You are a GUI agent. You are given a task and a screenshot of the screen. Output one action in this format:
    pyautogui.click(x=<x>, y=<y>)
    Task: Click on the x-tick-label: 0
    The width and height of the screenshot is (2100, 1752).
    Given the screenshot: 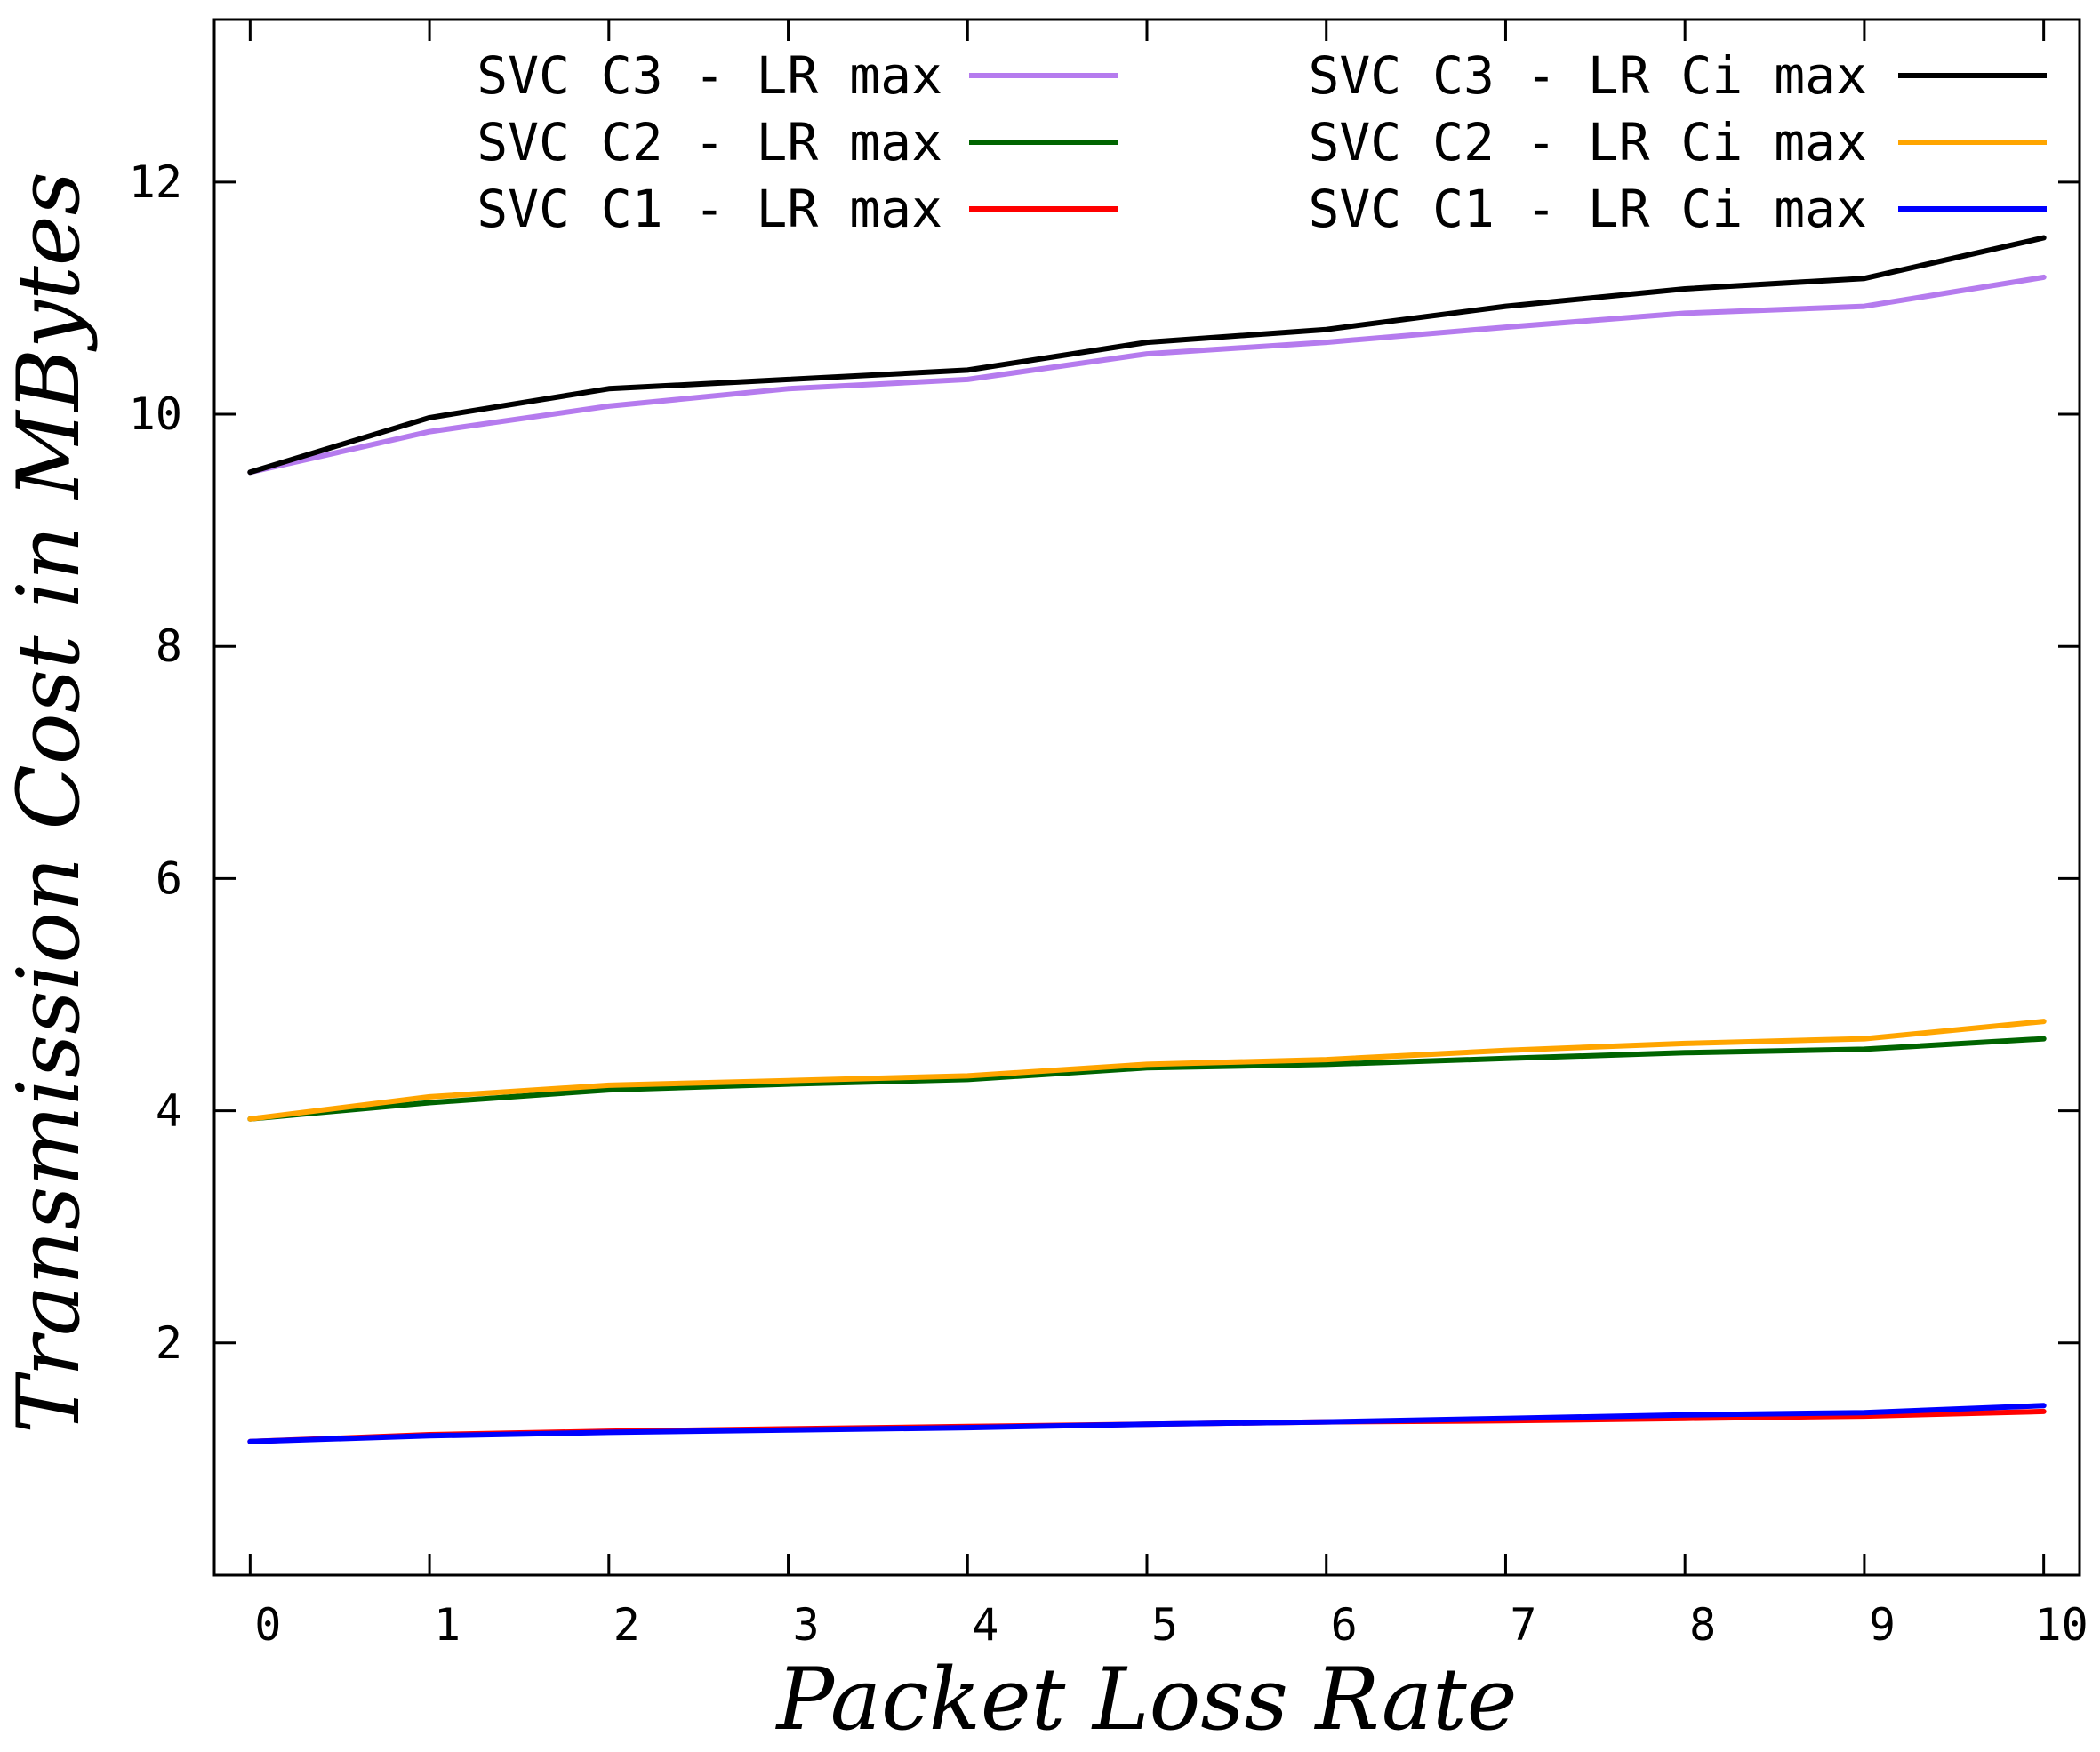 What is the action you would take?
    pyautogui.click(x=267, y=1625)
    